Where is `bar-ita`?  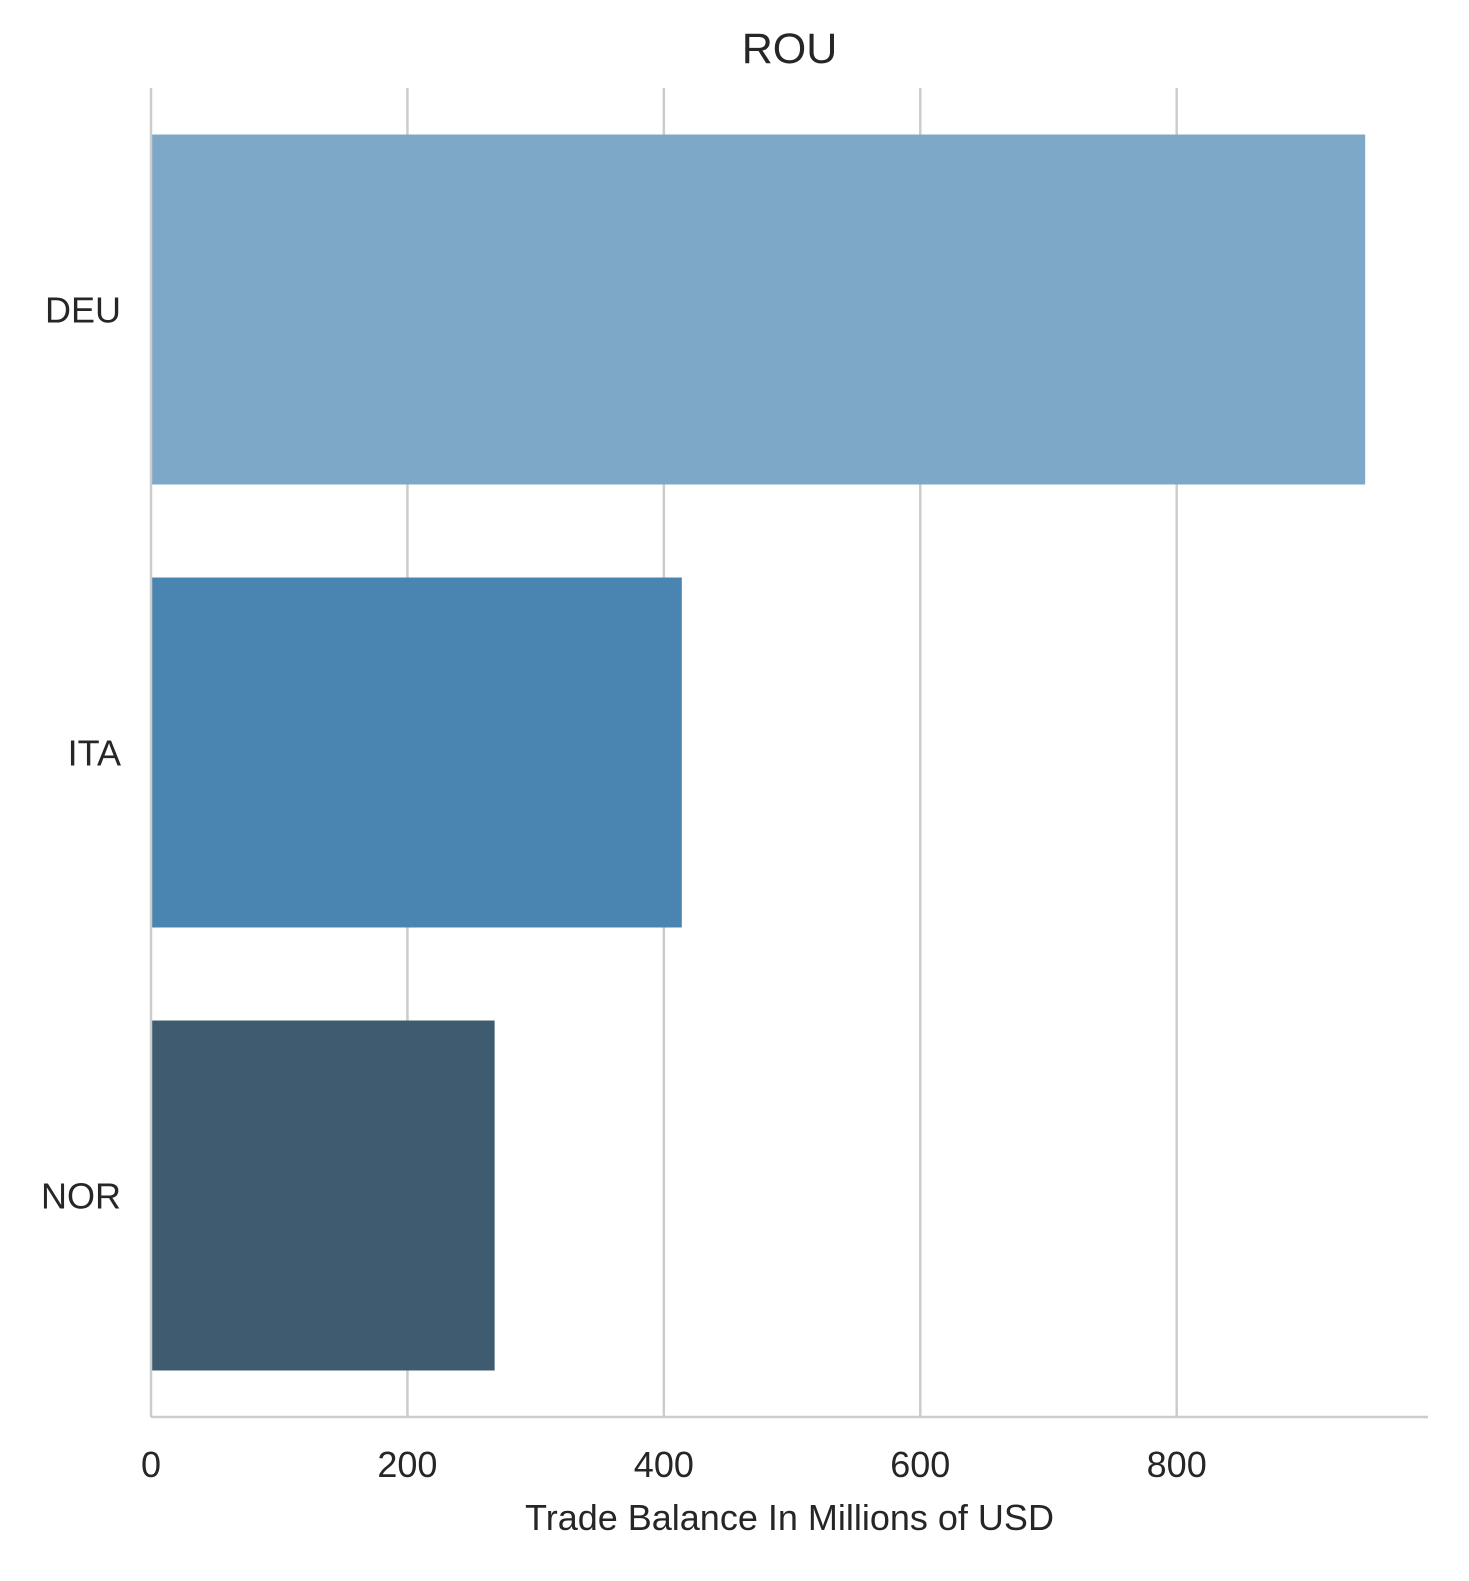 bar-ita is located at coordinates (416, 752).